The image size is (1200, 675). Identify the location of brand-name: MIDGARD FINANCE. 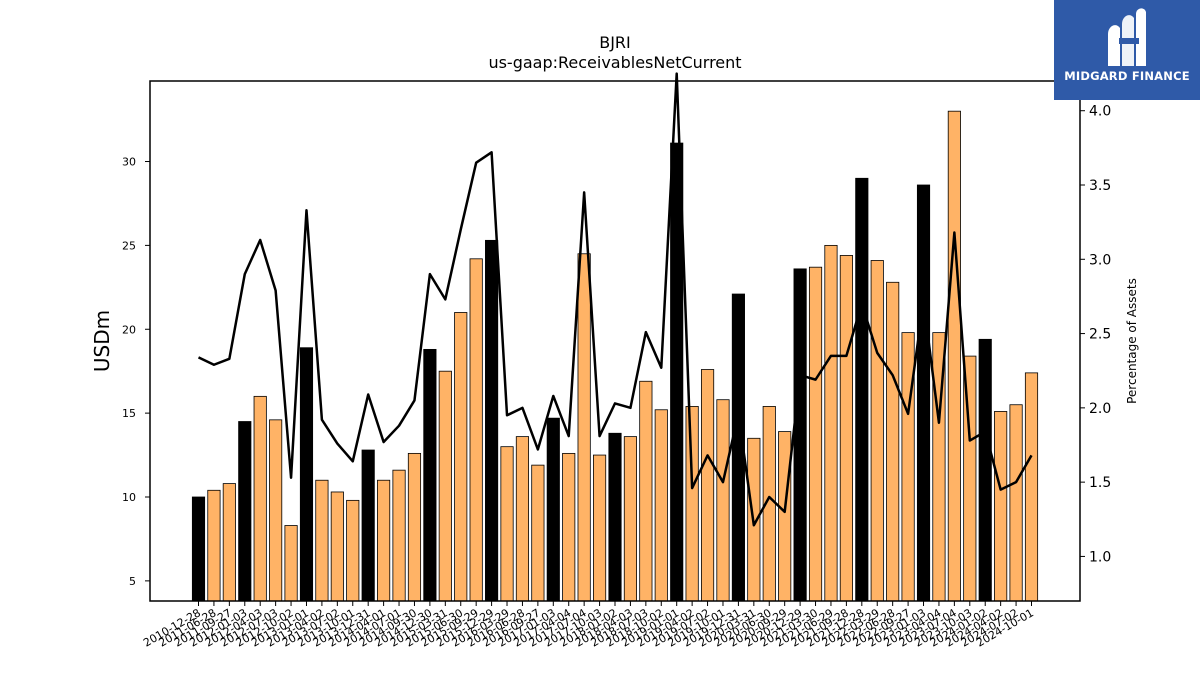
(1127, 76).